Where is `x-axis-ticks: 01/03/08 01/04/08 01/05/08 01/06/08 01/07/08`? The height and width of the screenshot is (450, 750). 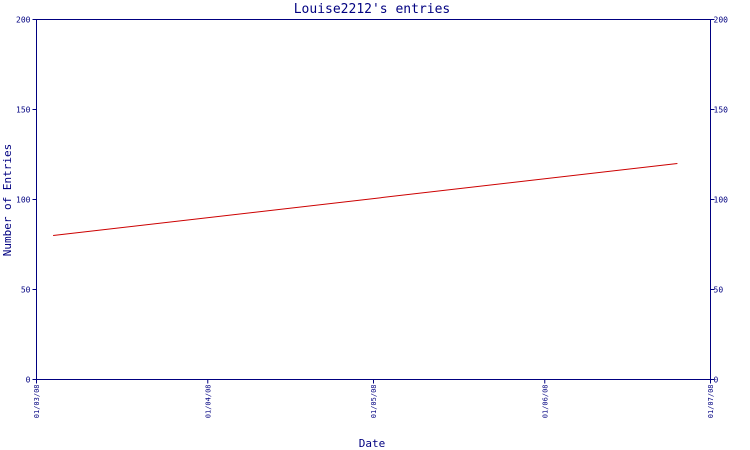 x-axis-ticks: 01/03/08 01/04/08 01/05/08 01/06/08 01/07/08 is located at coordinates (374, 399).